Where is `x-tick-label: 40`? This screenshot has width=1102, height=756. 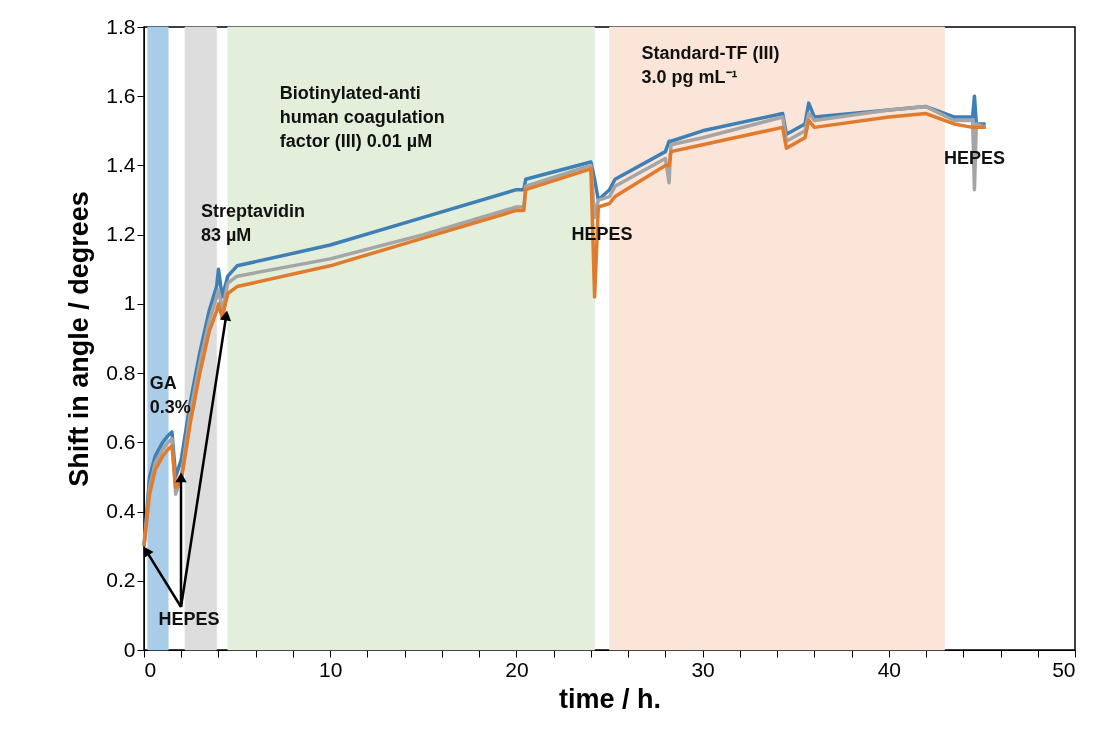
x-tick-label: 40 is located at coordinates (889, 669).